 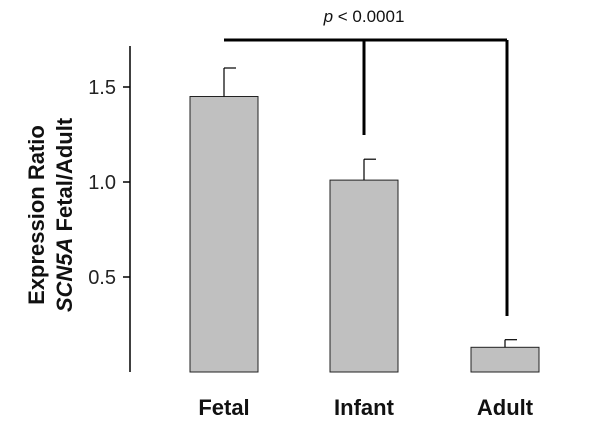 I want to click on p-value-annotation: p < 0.0001, so click(x=364, y=16).